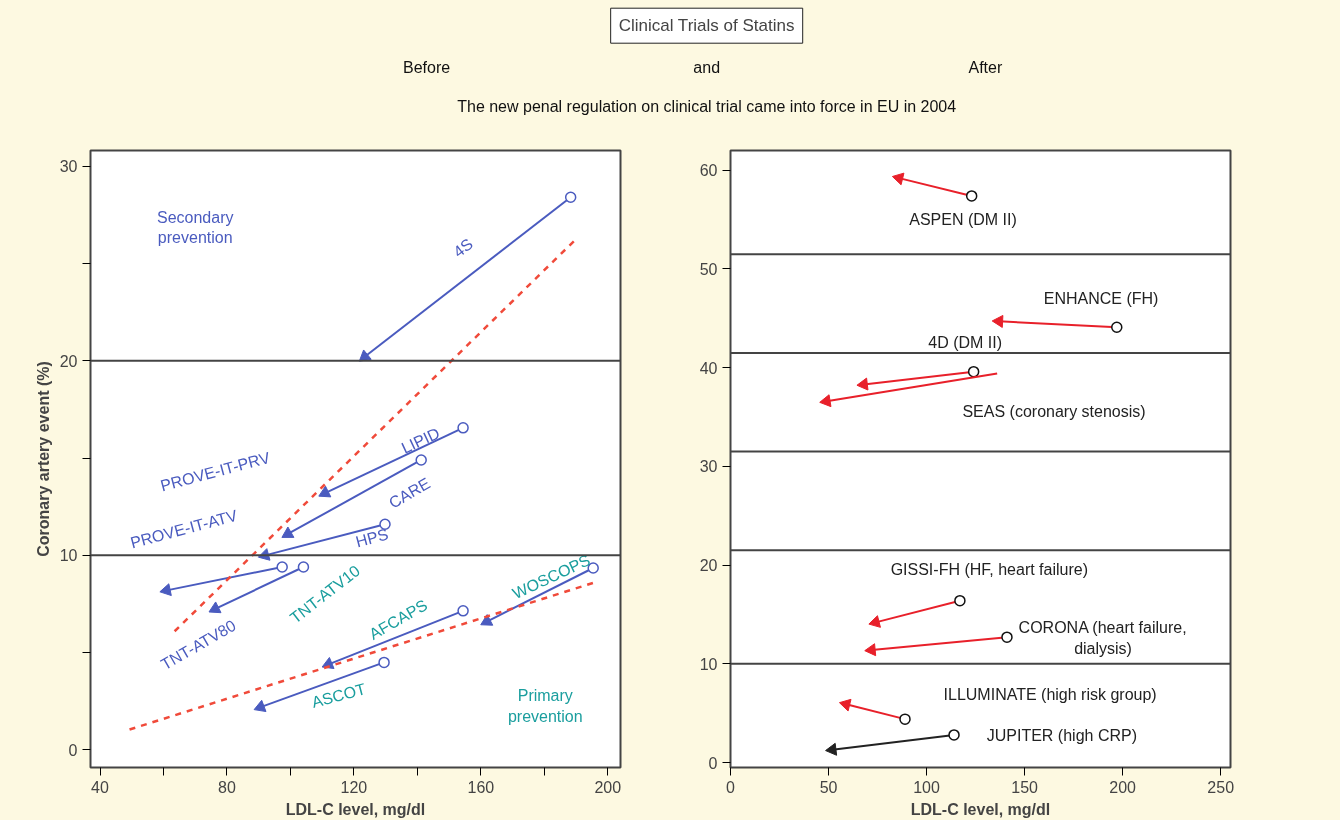 Image resolution: width=1341 pixels, height=830 pixels. Describe the element at coordinates (372, 538) in the screenshot. I see `annotation: HPS` at that location.